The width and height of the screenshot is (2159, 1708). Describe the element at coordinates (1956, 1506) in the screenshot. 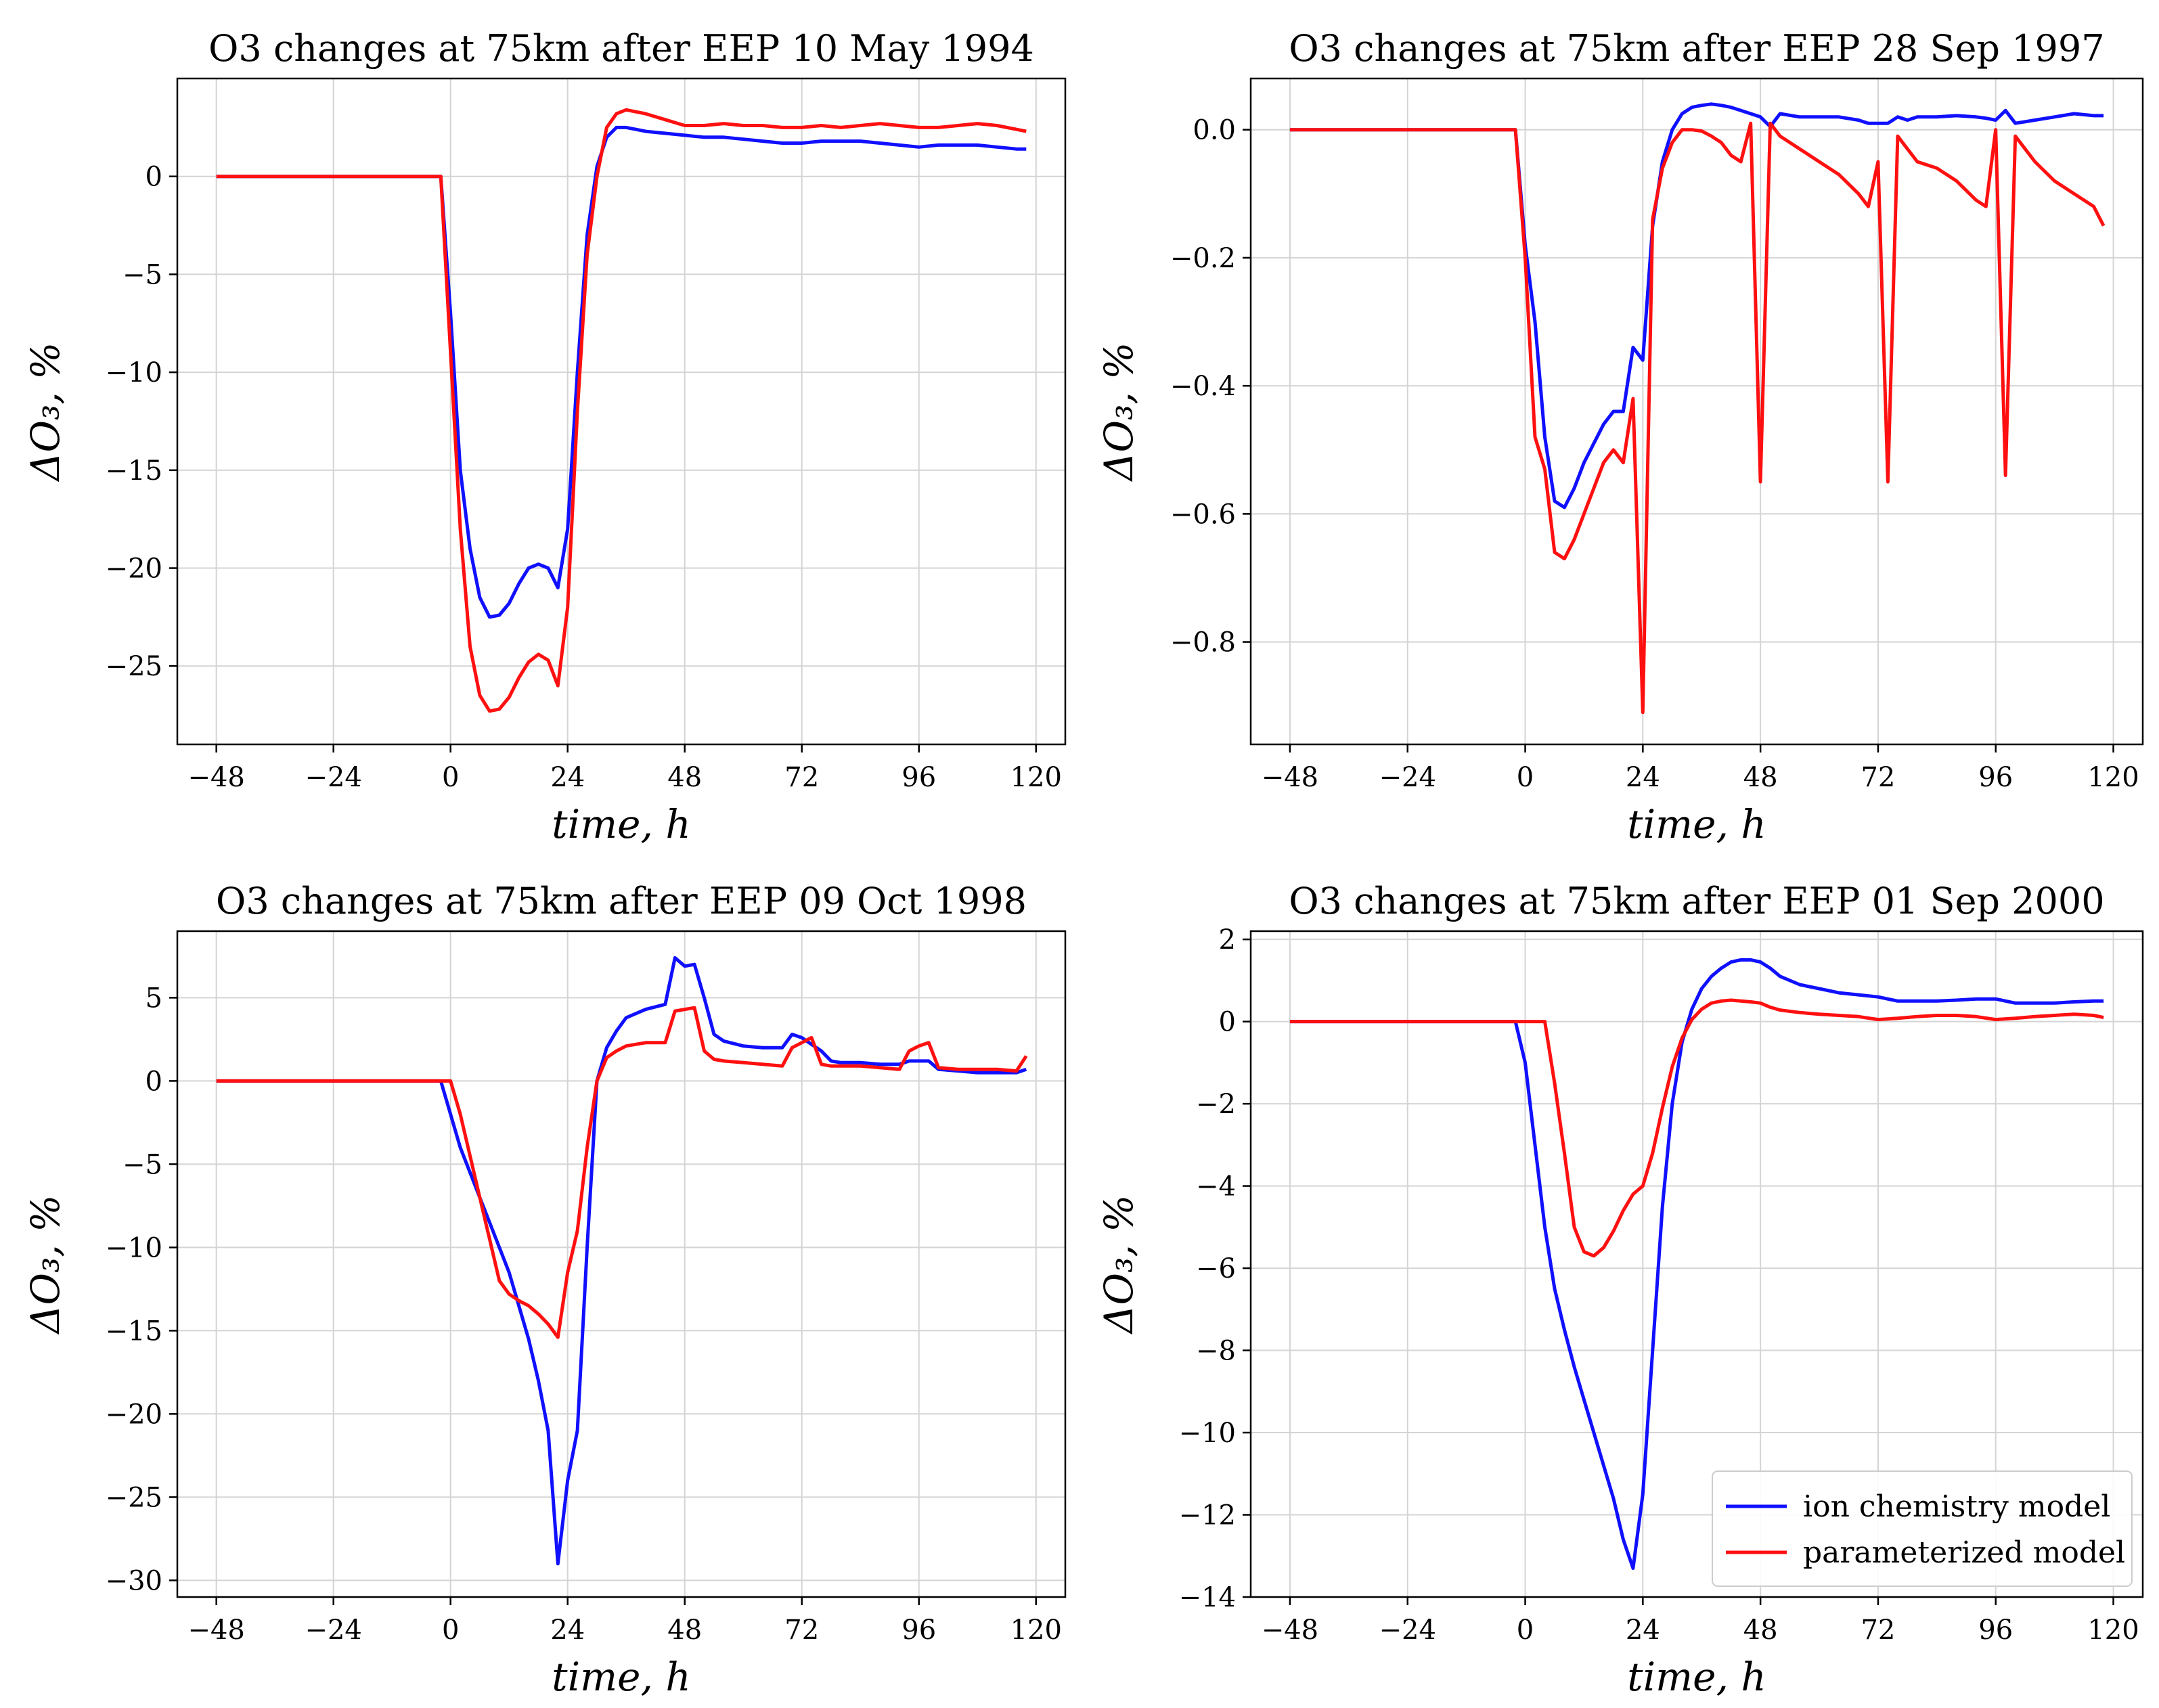

I see `legend-label: ion chemistry model` at that location.